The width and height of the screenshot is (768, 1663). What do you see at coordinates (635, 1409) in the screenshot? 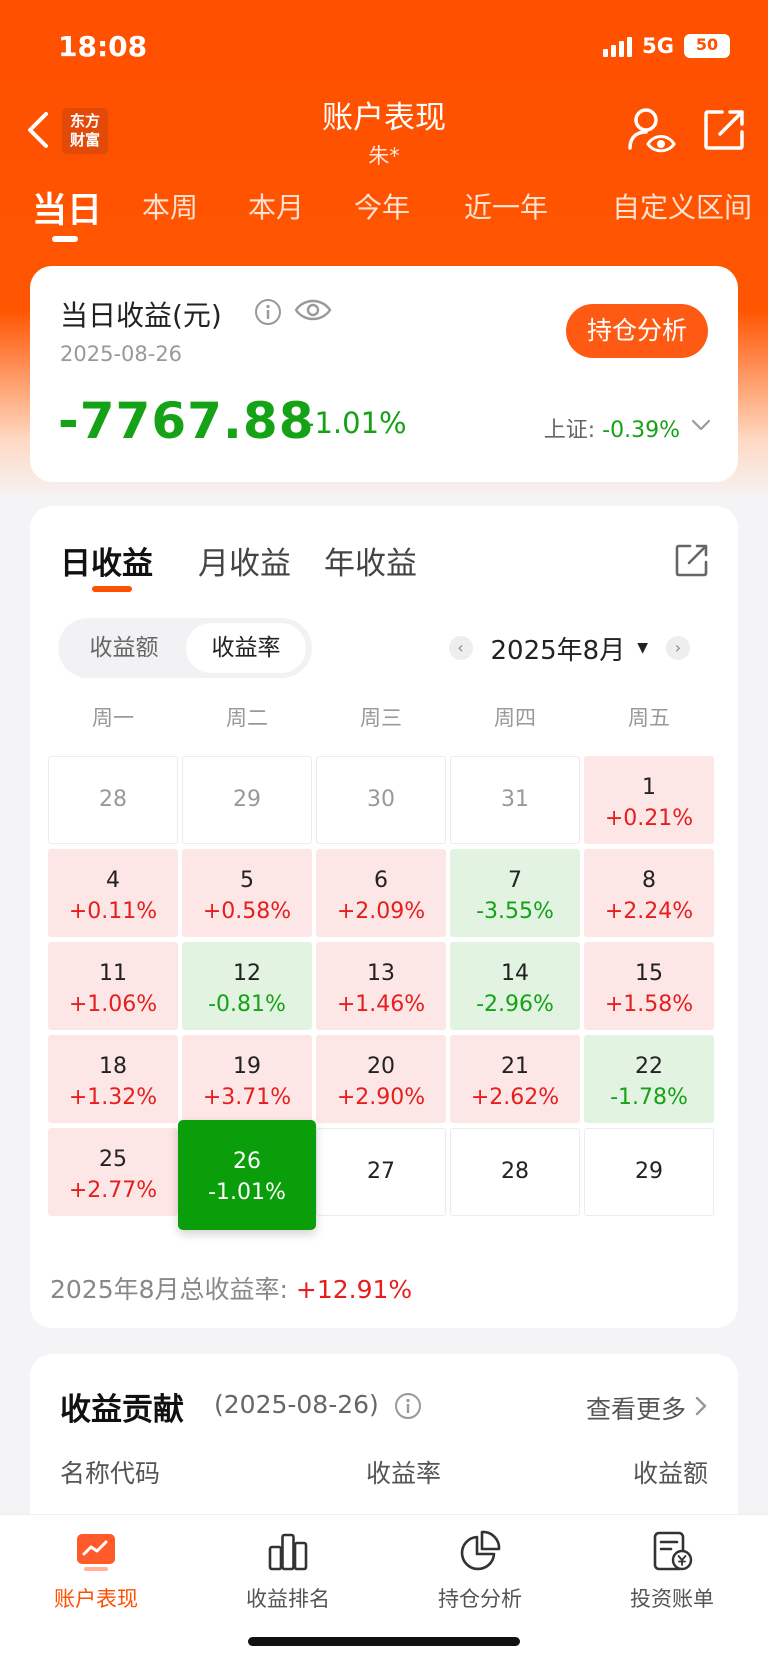
I see `view-more-link: 查看更多` at bounding box center [635, 1409].